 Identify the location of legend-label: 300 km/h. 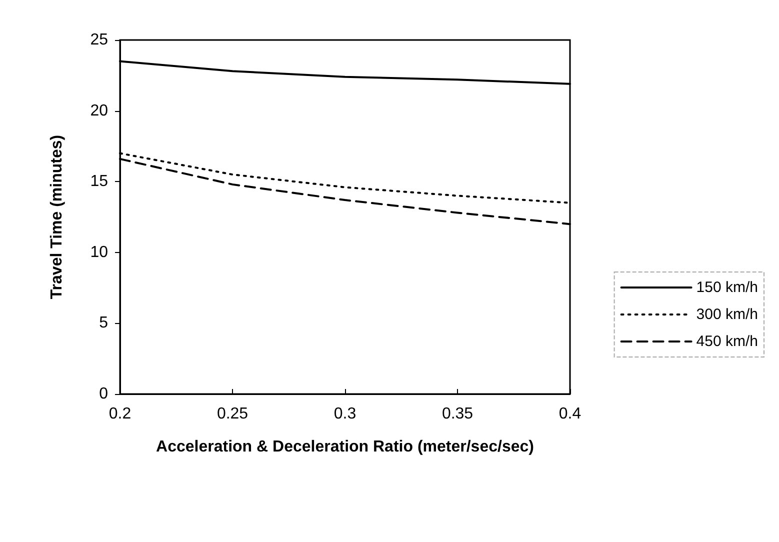
(727, 314).